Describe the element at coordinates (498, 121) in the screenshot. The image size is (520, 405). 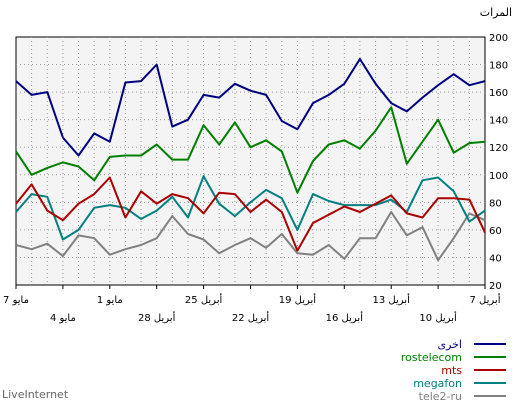
I see `y-tick-label: 140` at that location.